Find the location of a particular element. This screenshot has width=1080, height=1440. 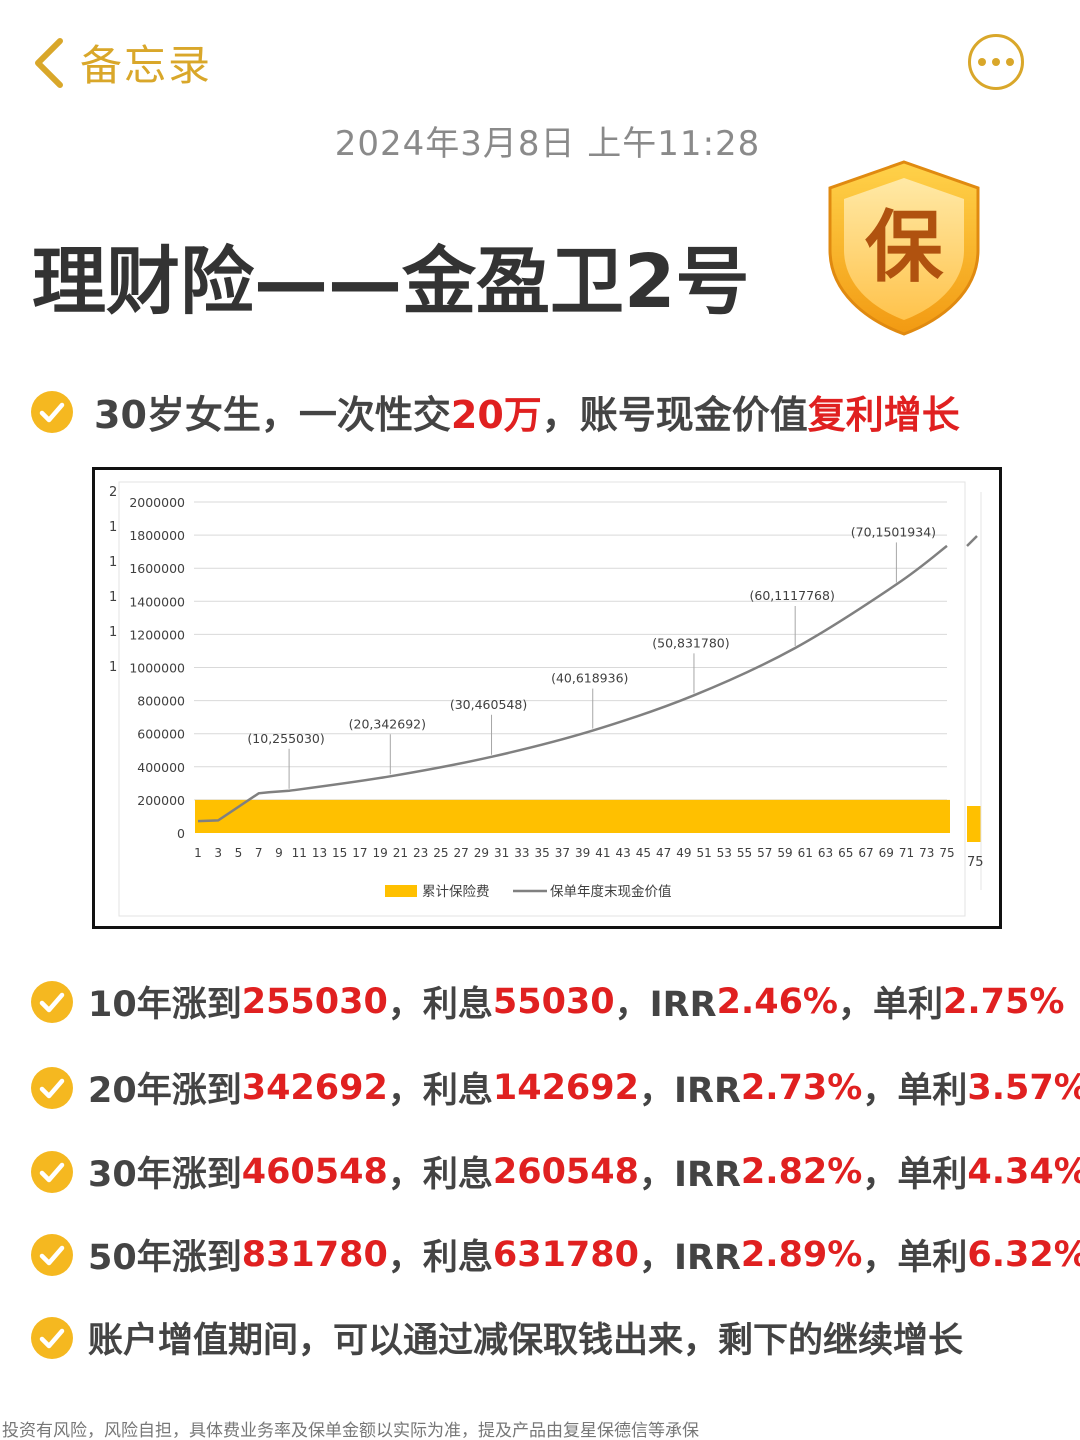

final-note-text: 账户增值期间，可以通过减保取钱出来，剩下的继续增长 is located at coordinates (526, 1341).